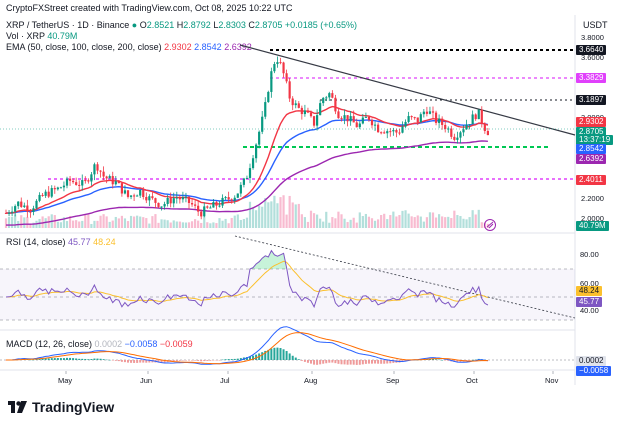  I want to click on macd-histogram, so click(247, 356).